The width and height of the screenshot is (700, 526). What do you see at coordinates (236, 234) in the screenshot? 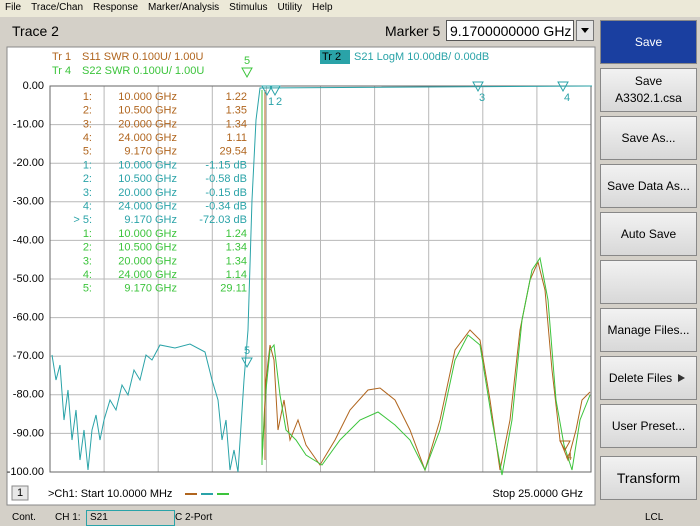
I see `marker-value: 1.24` at bounding box center [236, 234].